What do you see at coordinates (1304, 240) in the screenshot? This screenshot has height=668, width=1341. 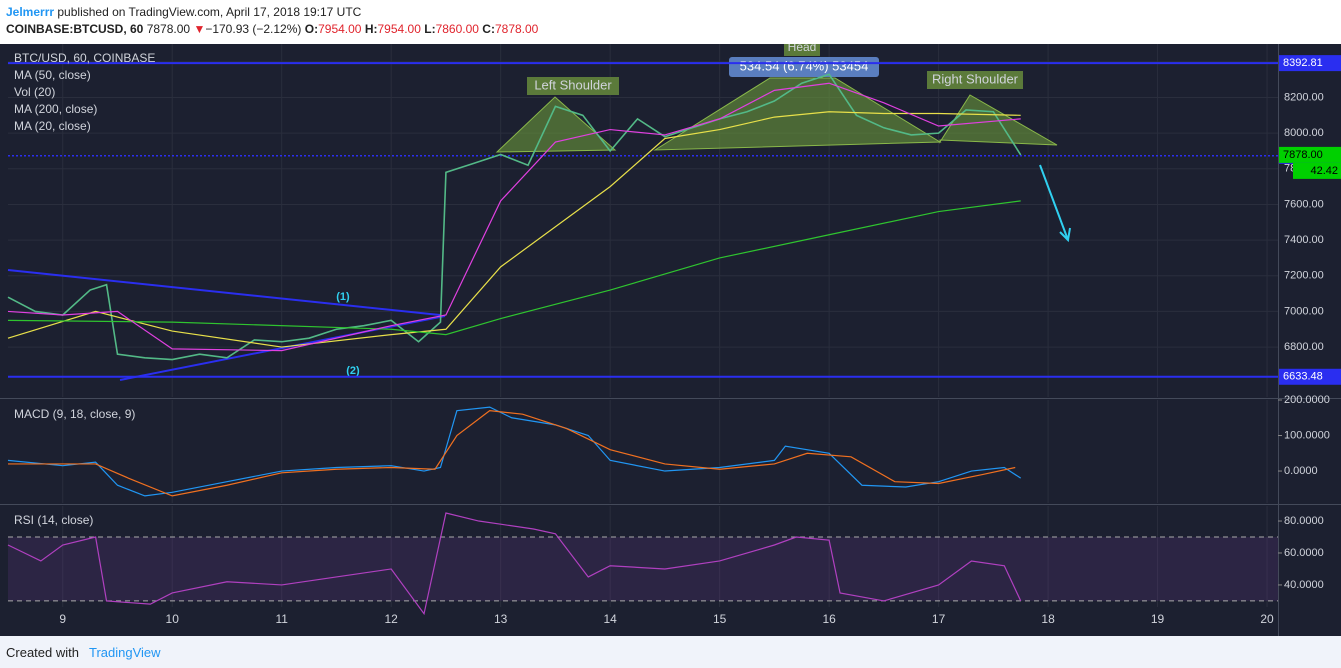 I see `y-tick-label: 7400.00` at bounding box center [1304, 240].